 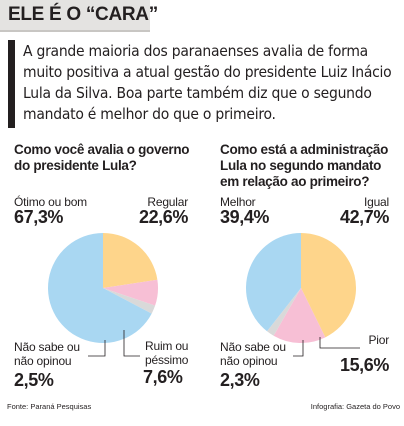 I want to click on chart2-label-nao-sabe: Não sabe ou não opinou, so click(x=253, y=354).